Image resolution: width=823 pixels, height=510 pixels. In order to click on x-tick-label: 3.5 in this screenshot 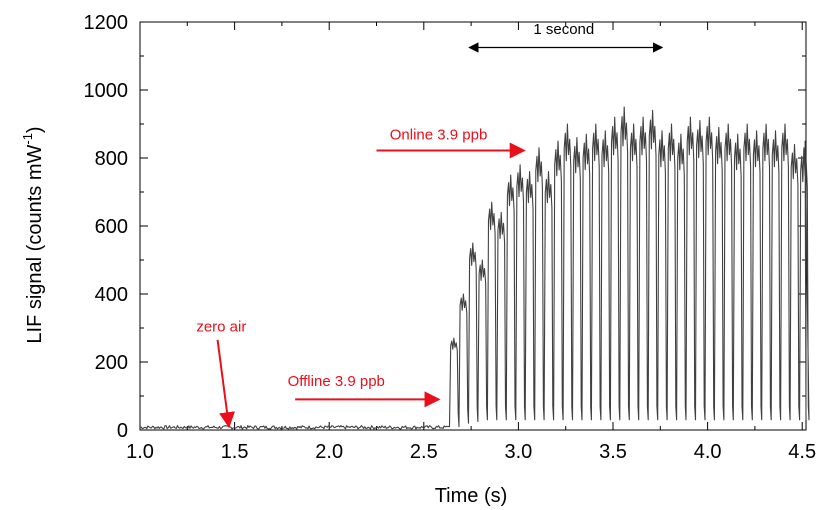, I will do `click(613, 452)`.